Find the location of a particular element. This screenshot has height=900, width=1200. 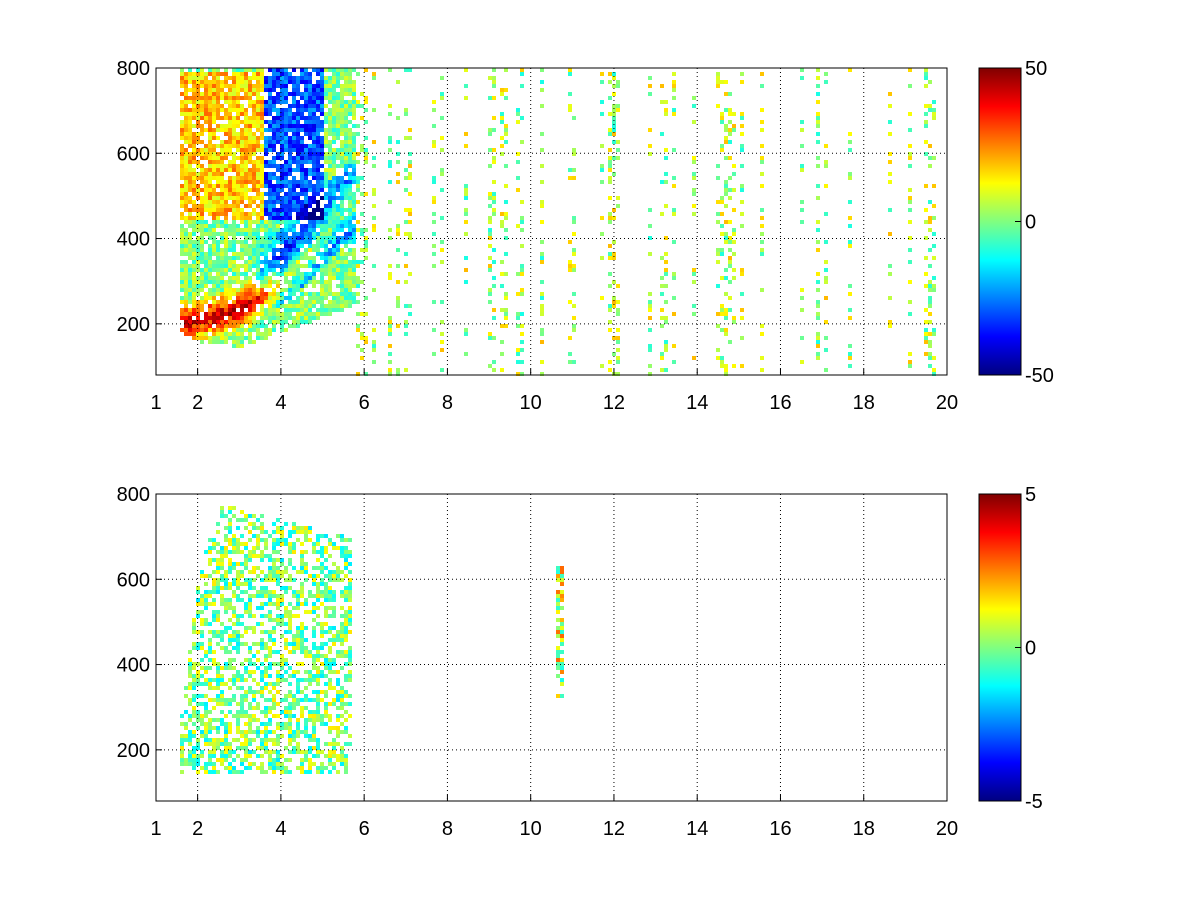

colorbar-tick-label: -5 is located at coordinates (1034, 802).